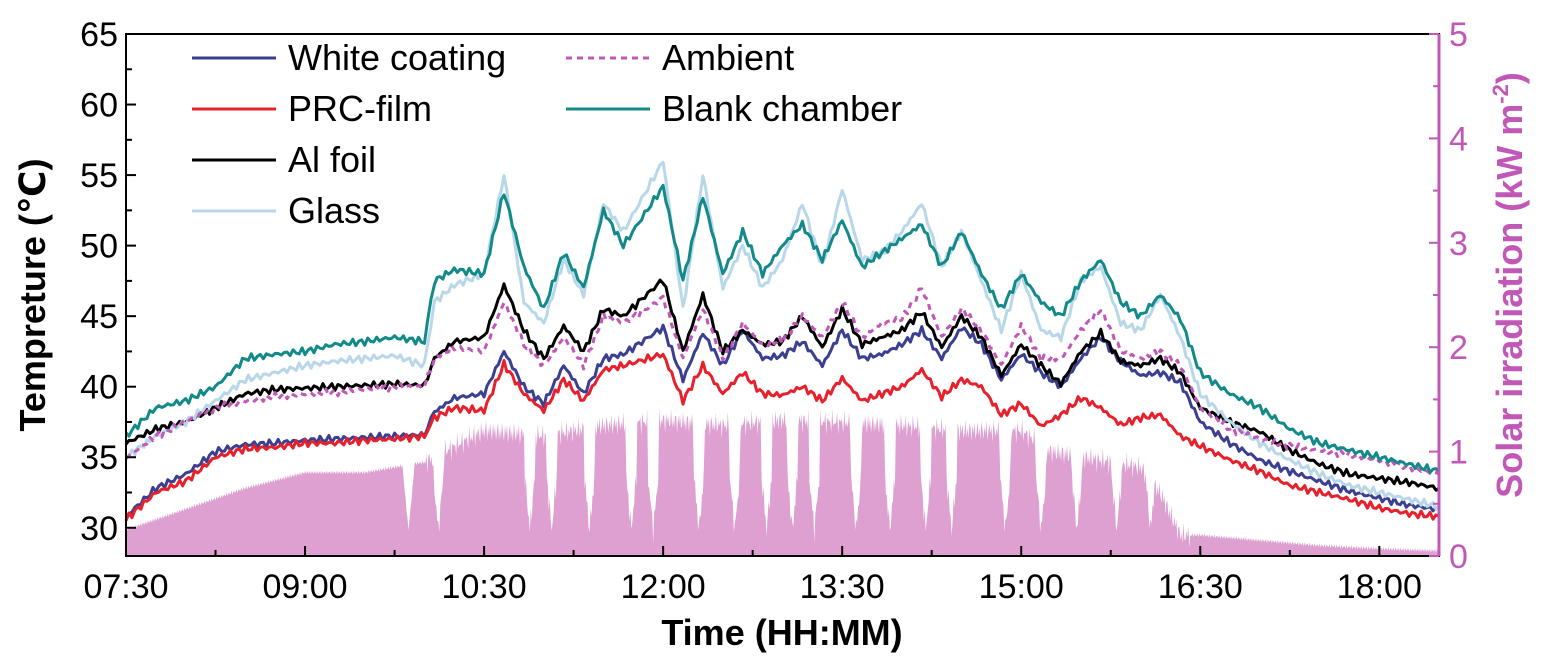  Describe the element at coordinates (99, 247) in the screenshot. I see `y-tick-label: 50` at that location.